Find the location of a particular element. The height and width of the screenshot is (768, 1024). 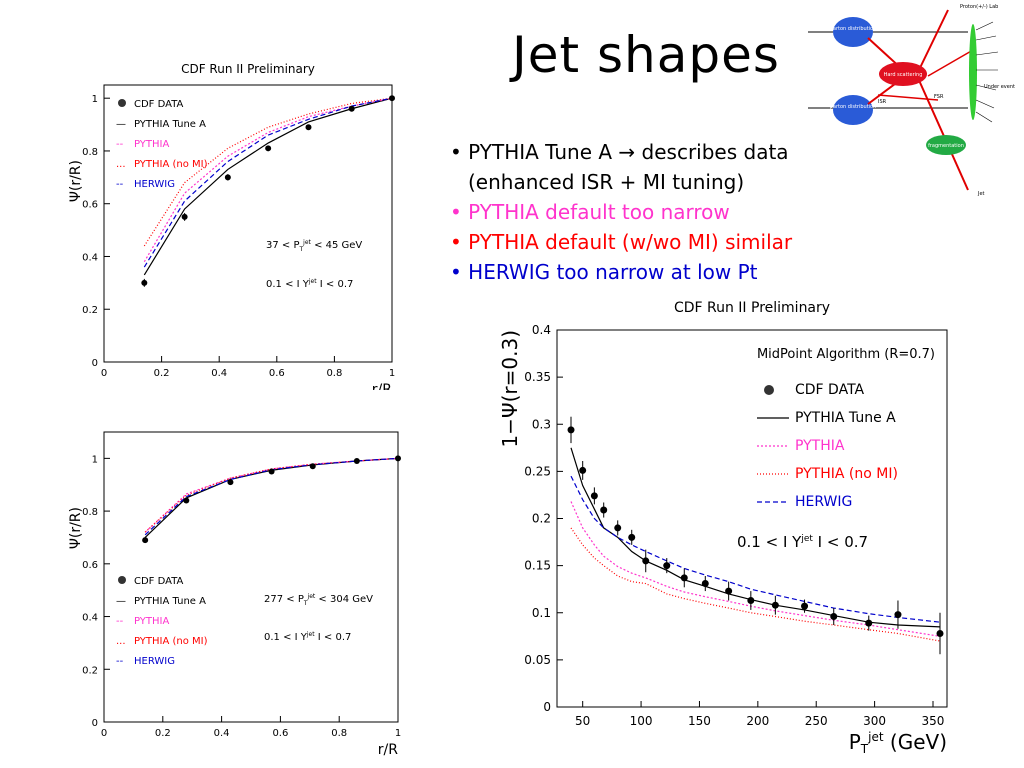

series-line-herwig is located at coordinates (755, 549).